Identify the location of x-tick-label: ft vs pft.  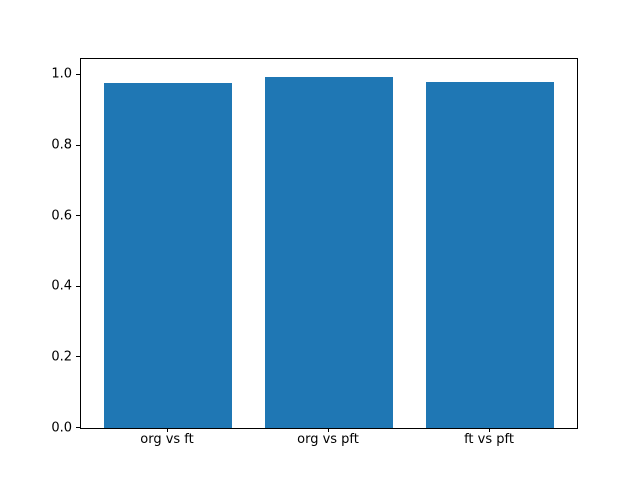
(489, 439).